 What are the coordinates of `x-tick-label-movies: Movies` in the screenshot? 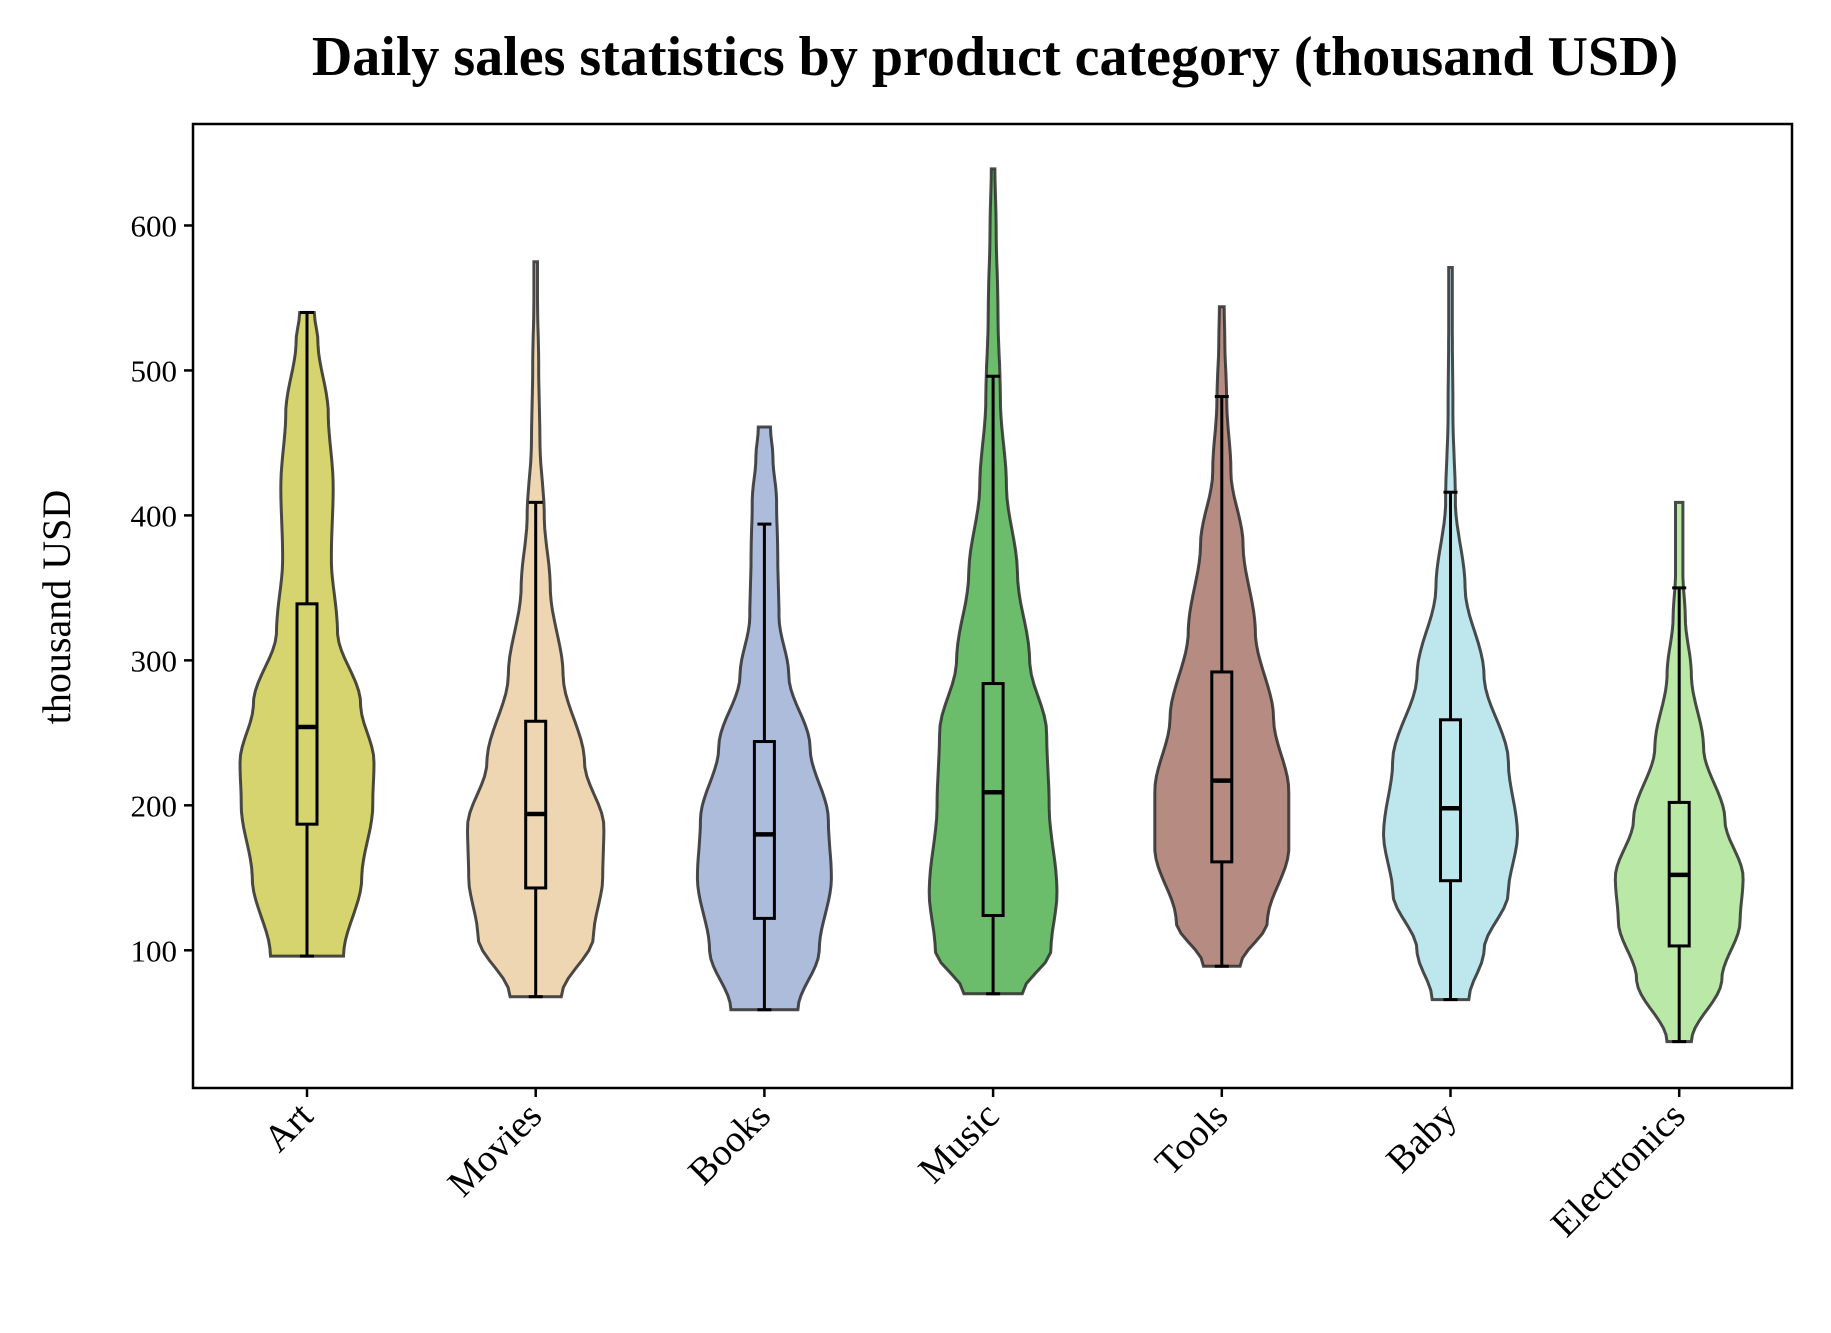 It's located at (495, 1150).